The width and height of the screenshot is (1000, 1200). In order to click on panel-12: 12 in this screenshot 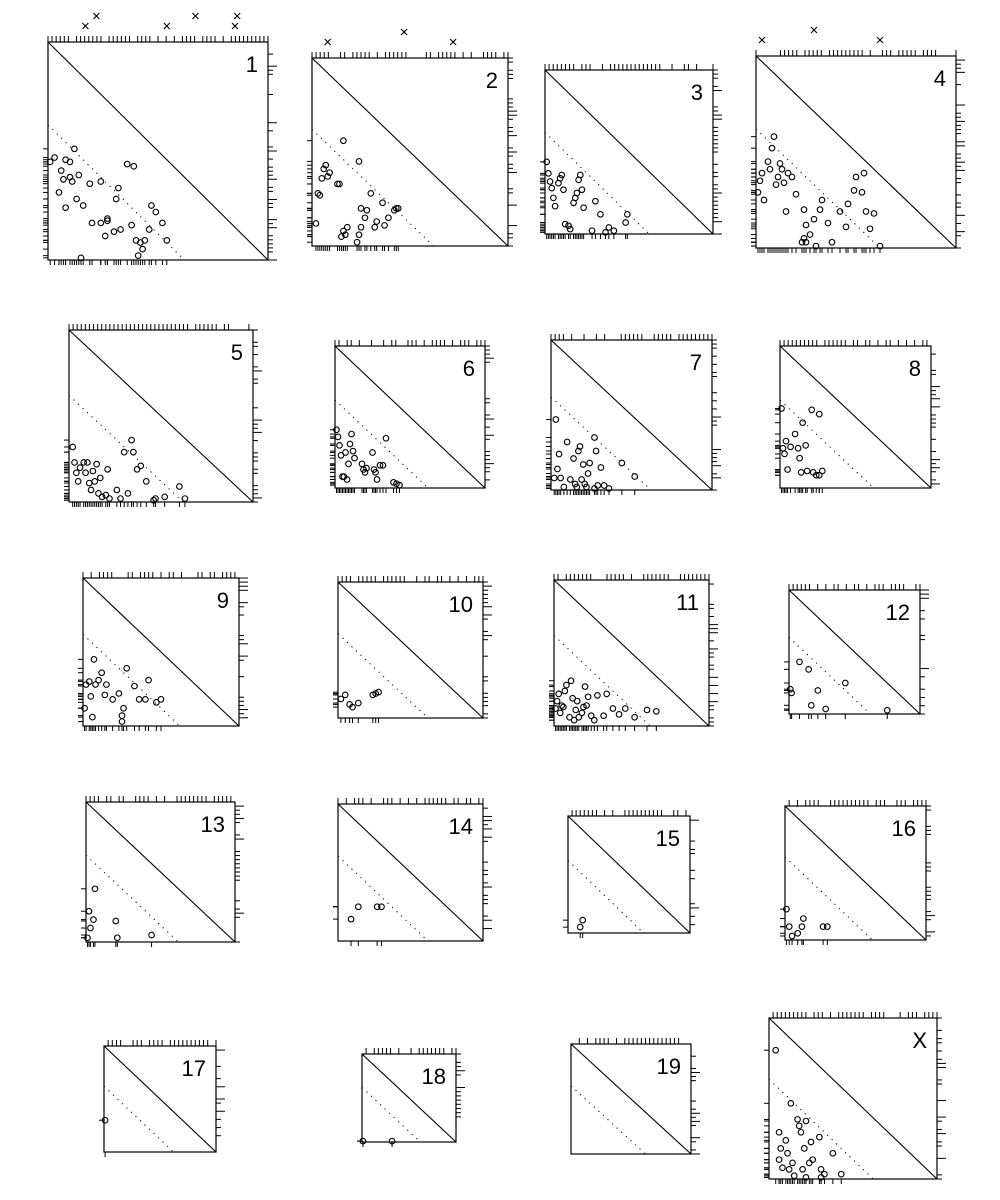, I will do `click(856, 651)`.